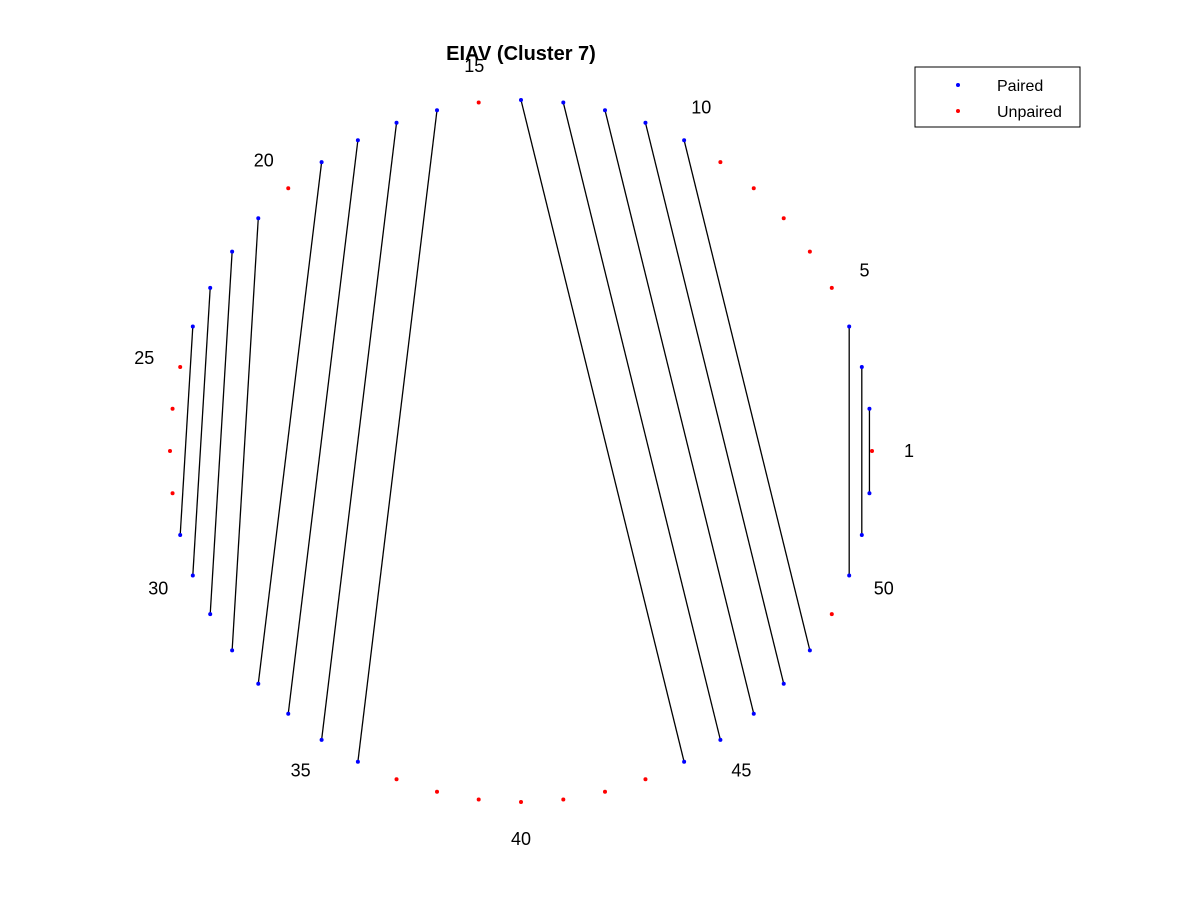 The image size is (1200, 905). I want to click on position-label: 20, so click(264, 161).